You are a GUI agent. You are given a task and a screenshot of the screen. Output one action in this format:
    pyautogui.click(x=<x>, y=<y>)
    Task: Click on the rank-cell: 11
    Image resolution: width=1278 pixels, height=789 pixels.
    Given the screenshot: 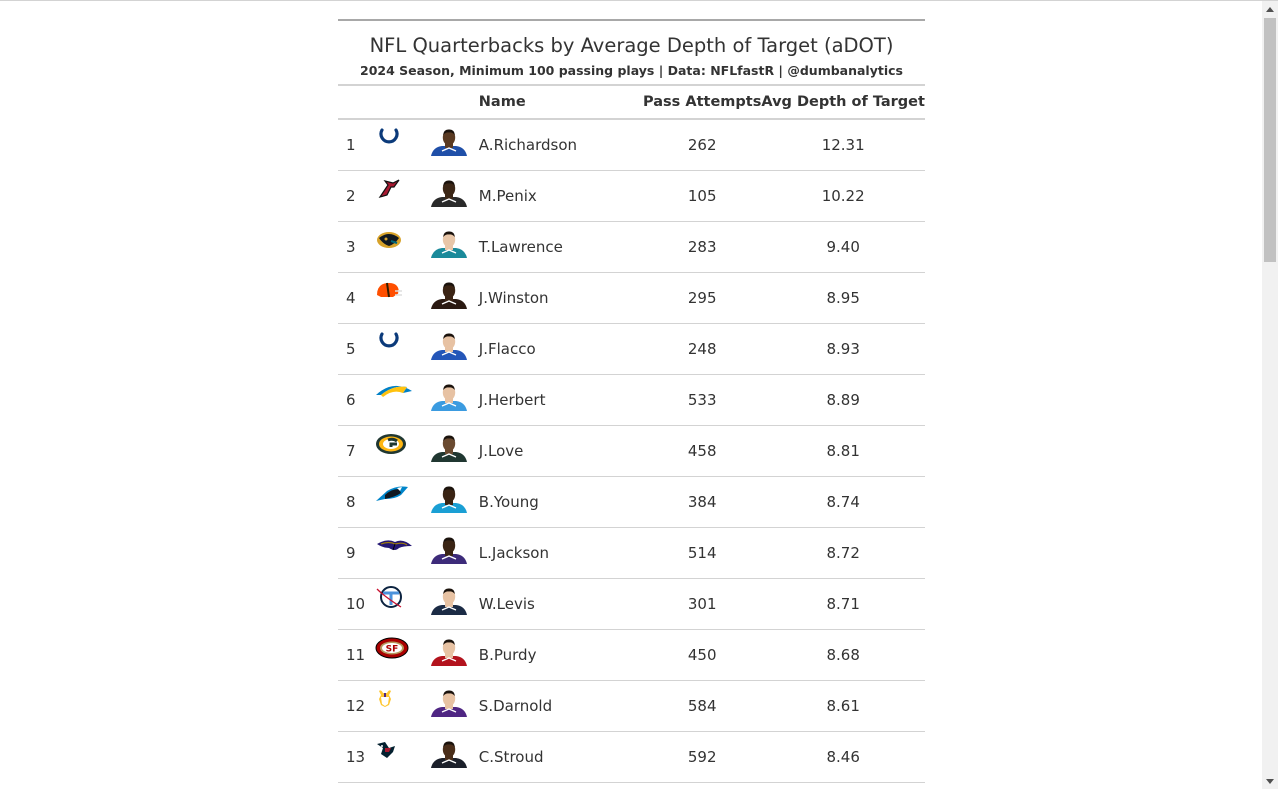 What is the action you would take?
    pyautogui.click(x=357, y=655)
    